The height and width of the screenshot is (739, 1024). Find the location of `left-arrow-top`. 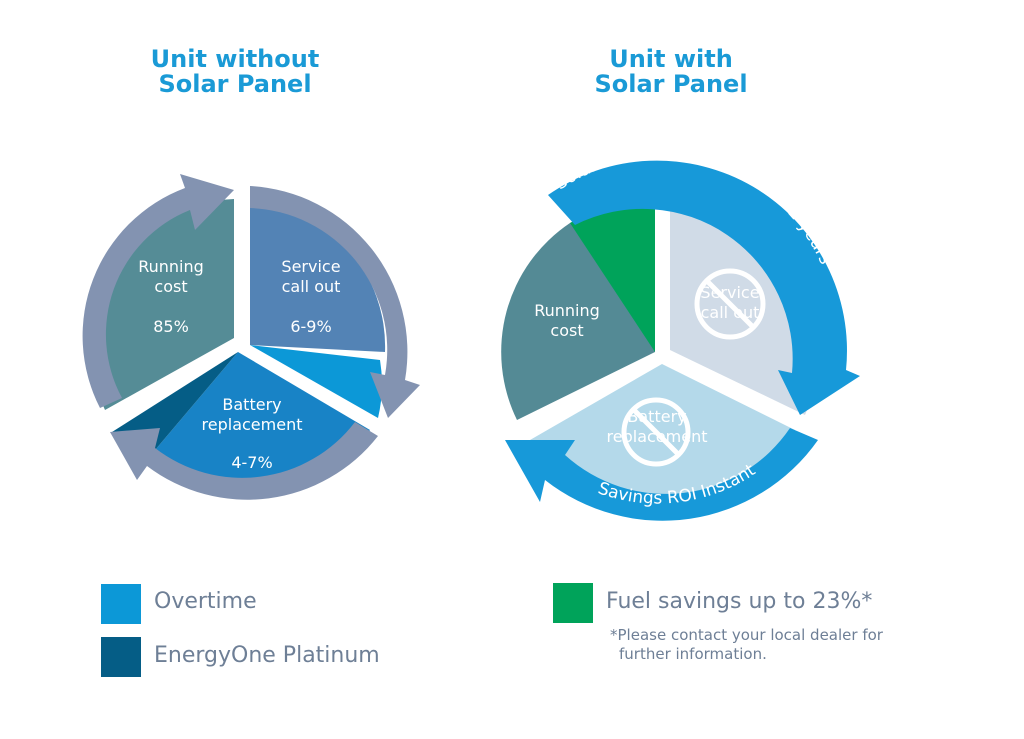

left-arrow-top is located at coordinates (158, 291).